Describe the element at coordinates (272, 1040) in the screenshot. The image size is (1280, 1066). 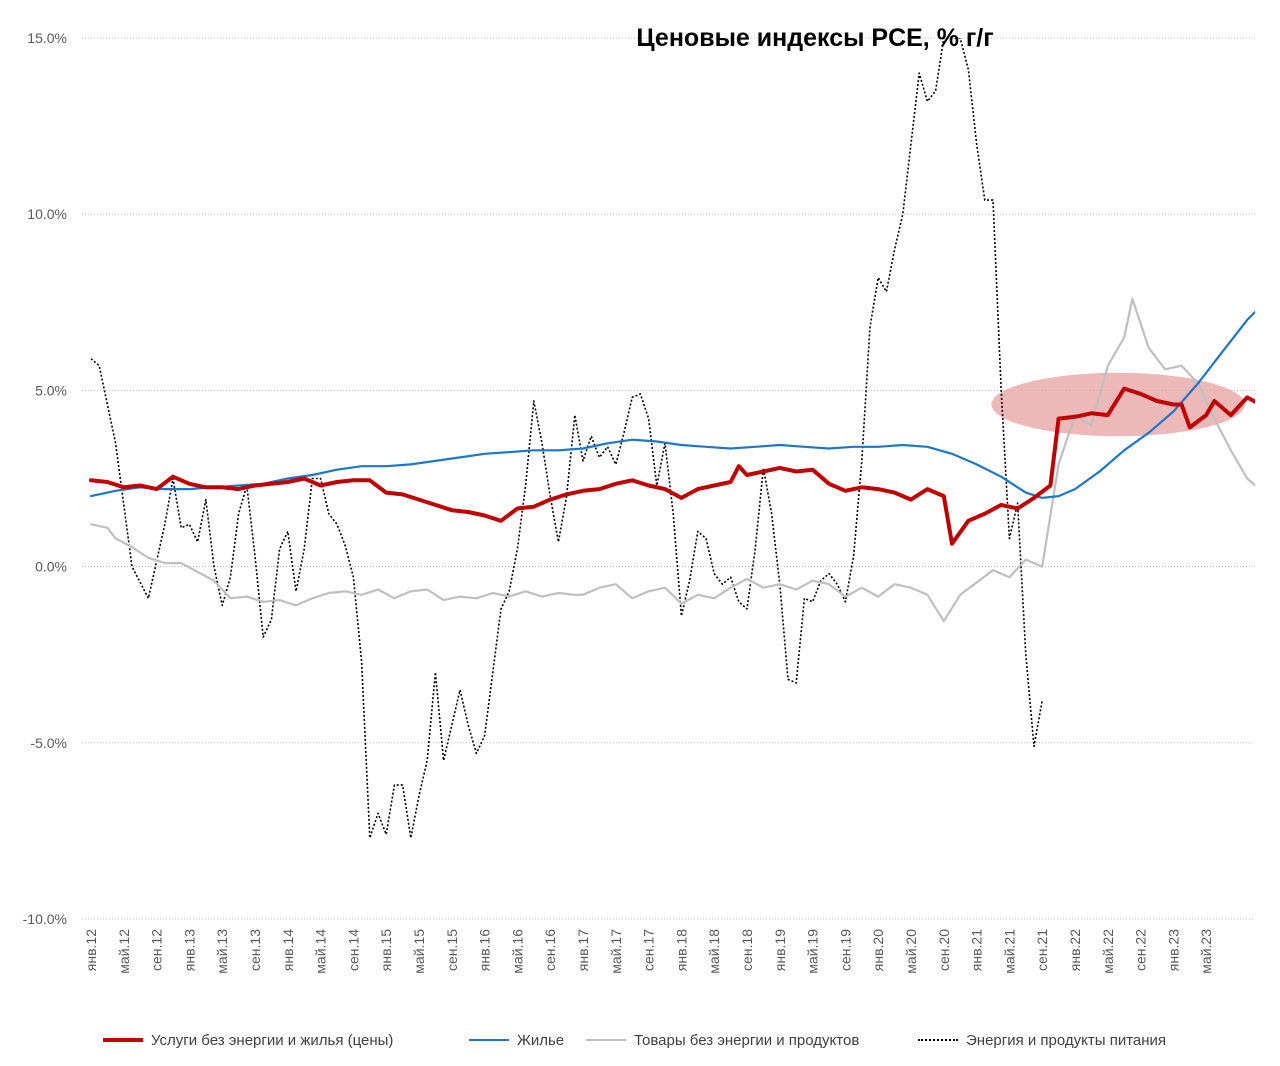
I see `legend-label: Услуги без энергии и жилья (цены)` at that location.